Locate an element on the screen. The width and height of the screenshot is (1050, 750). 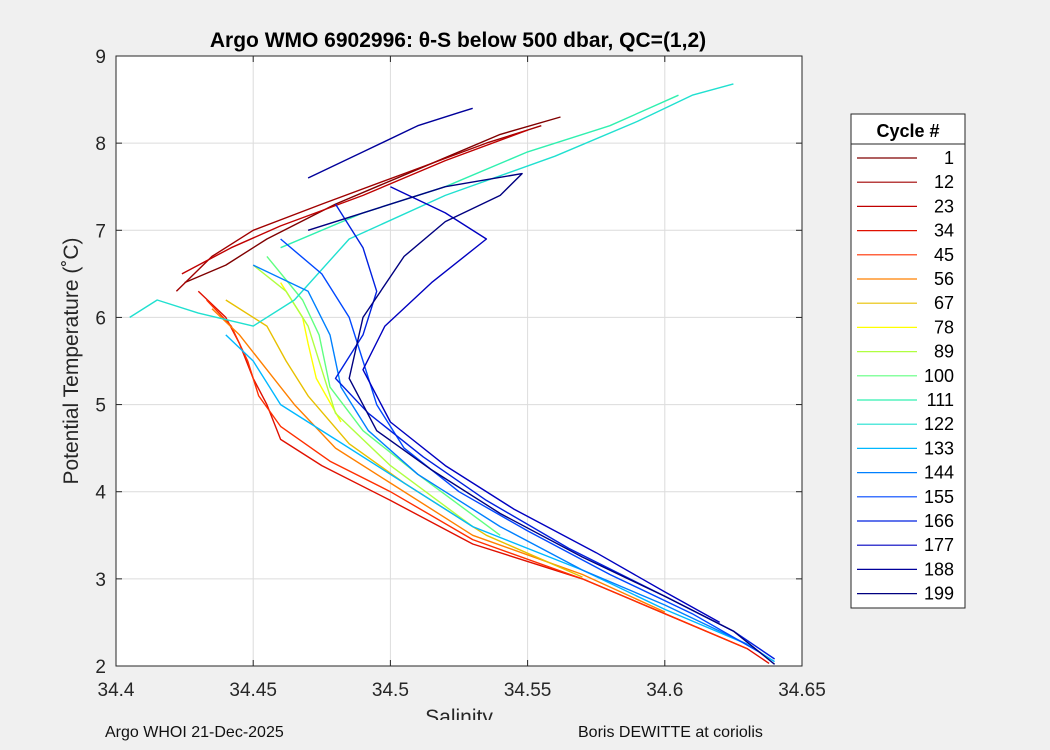
y-tick-label: 3 is located at coordinates (100, 580).